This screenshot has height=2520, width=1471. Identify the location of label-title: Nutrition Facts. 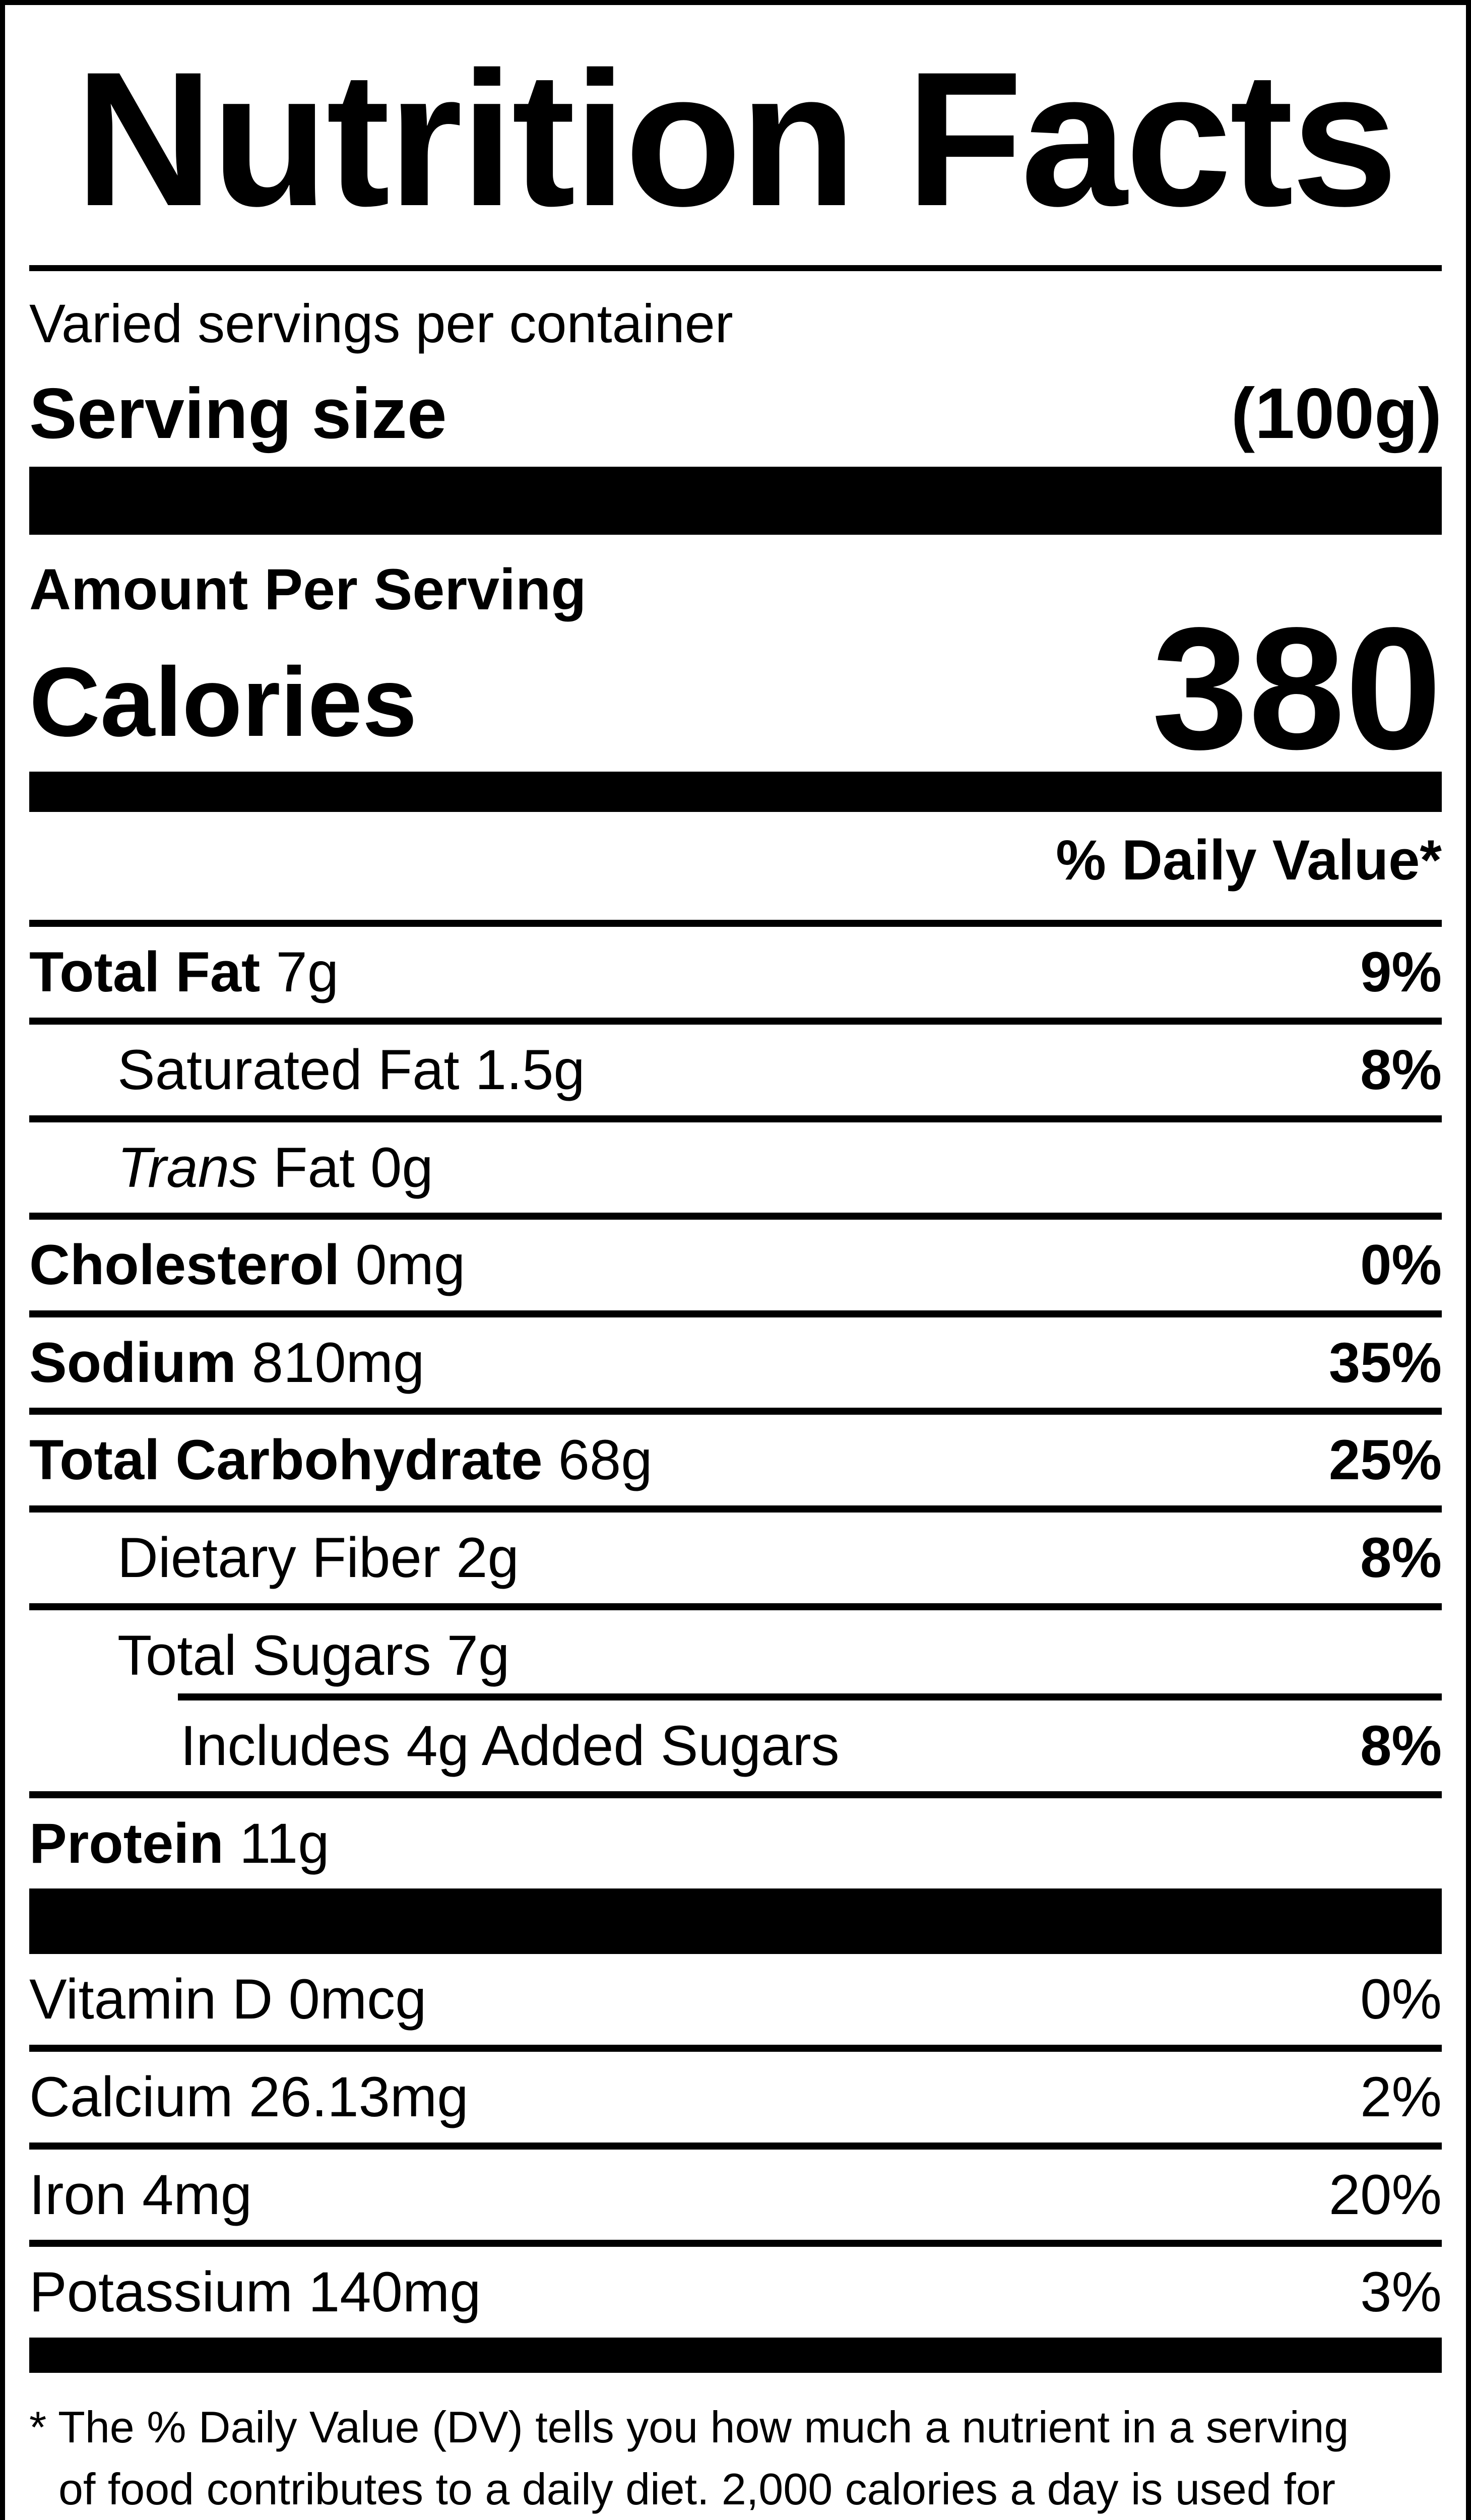
(736, 139).